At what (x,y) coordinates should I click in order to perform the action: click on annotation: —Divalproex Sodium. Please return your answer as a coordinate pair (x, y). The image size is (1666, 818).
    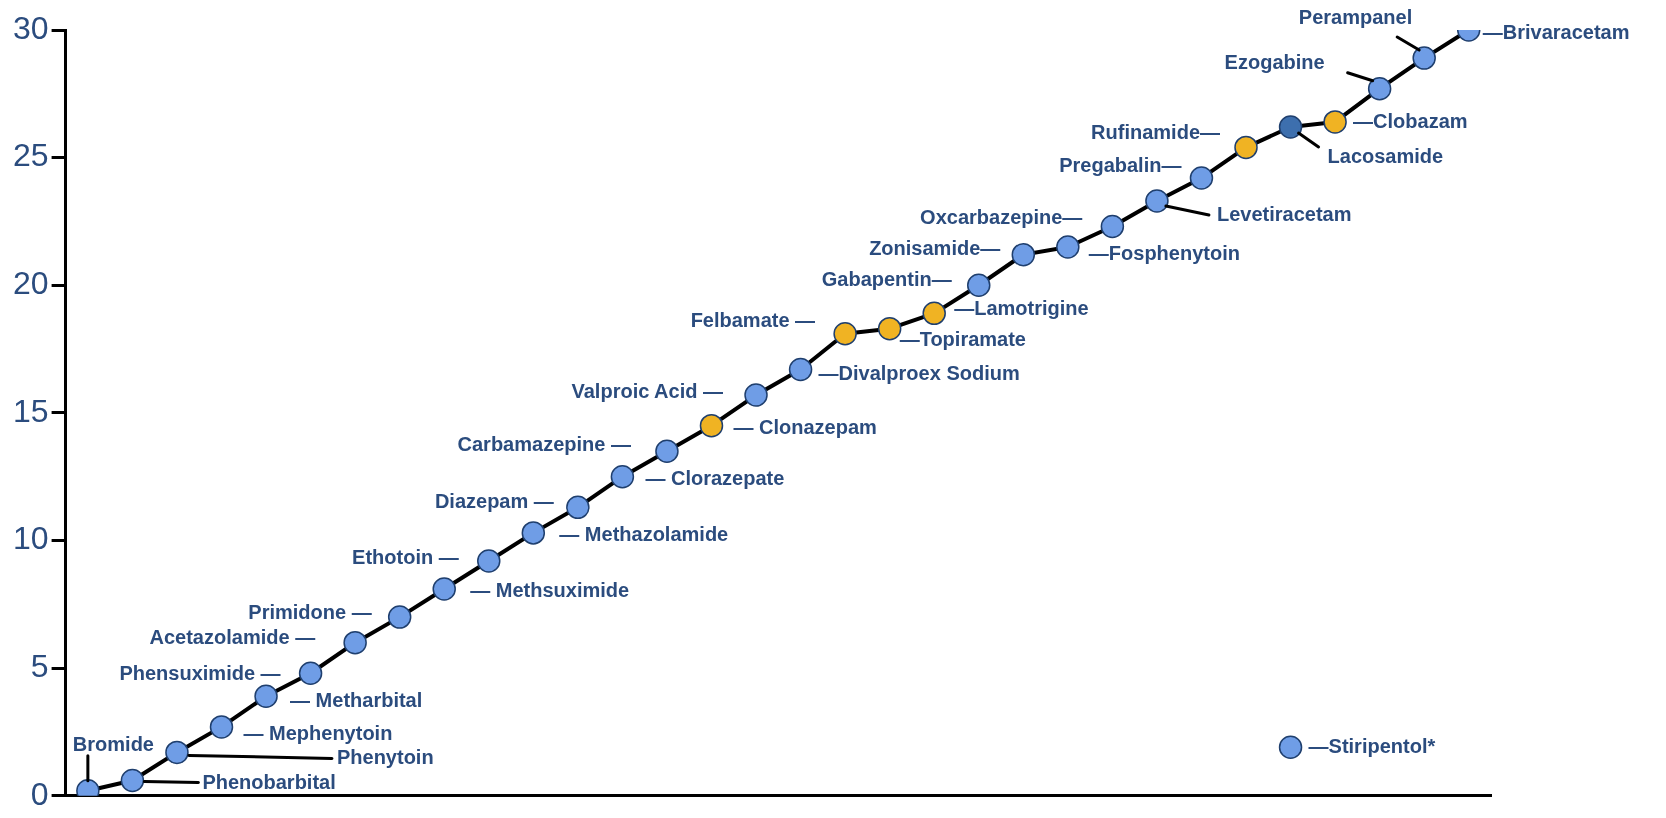
    Looking at the image, I should click on (919, 373).